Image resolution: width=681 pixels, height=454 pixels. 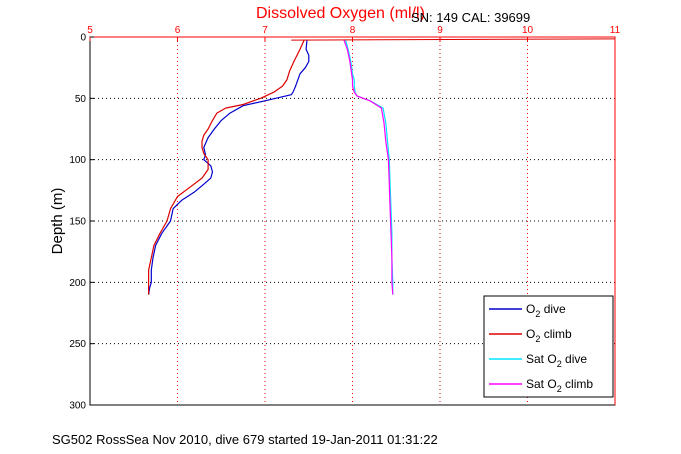 I want to click on legend-entry: O2 dive, so click(x=527, y=310).